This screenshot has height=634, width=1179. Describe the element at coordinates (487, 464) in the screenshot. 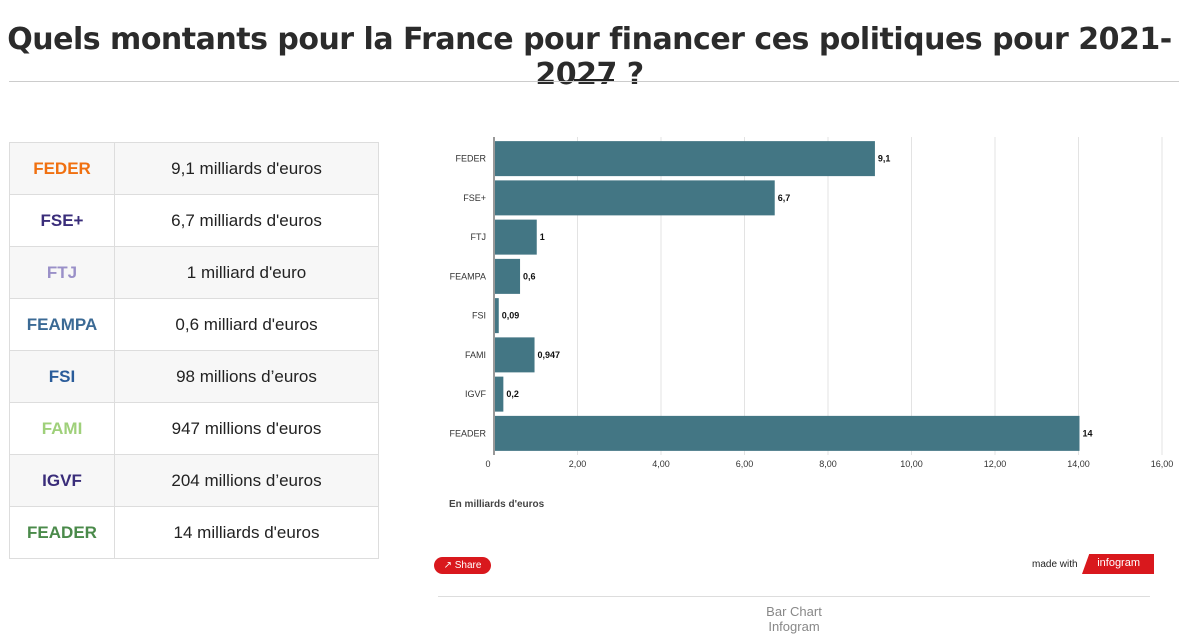

I see `x-tick-label: 0` at that location.